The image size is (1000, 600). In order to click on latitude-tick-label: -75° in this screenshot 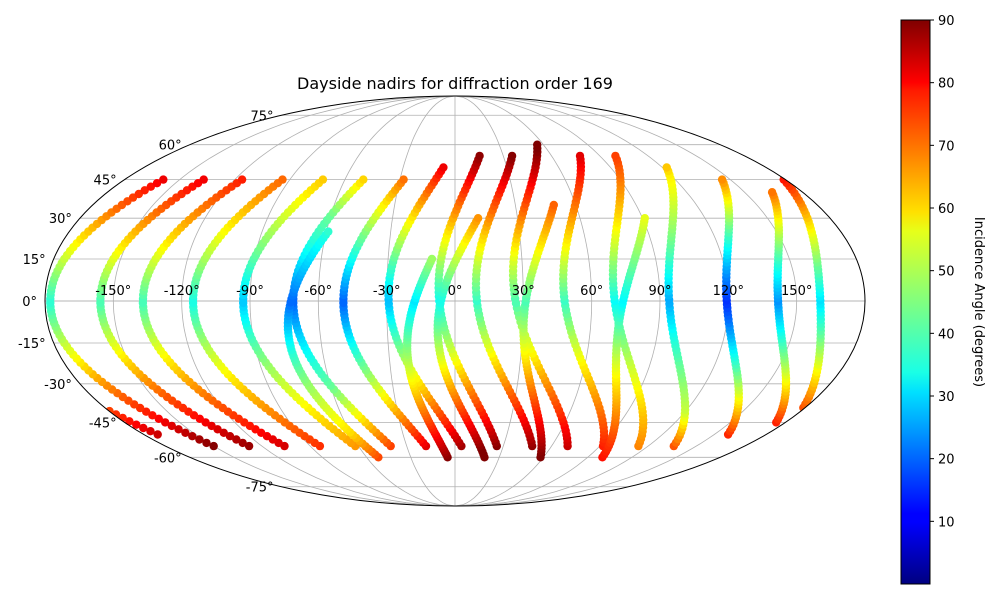, I will do `click(260, 488)`.